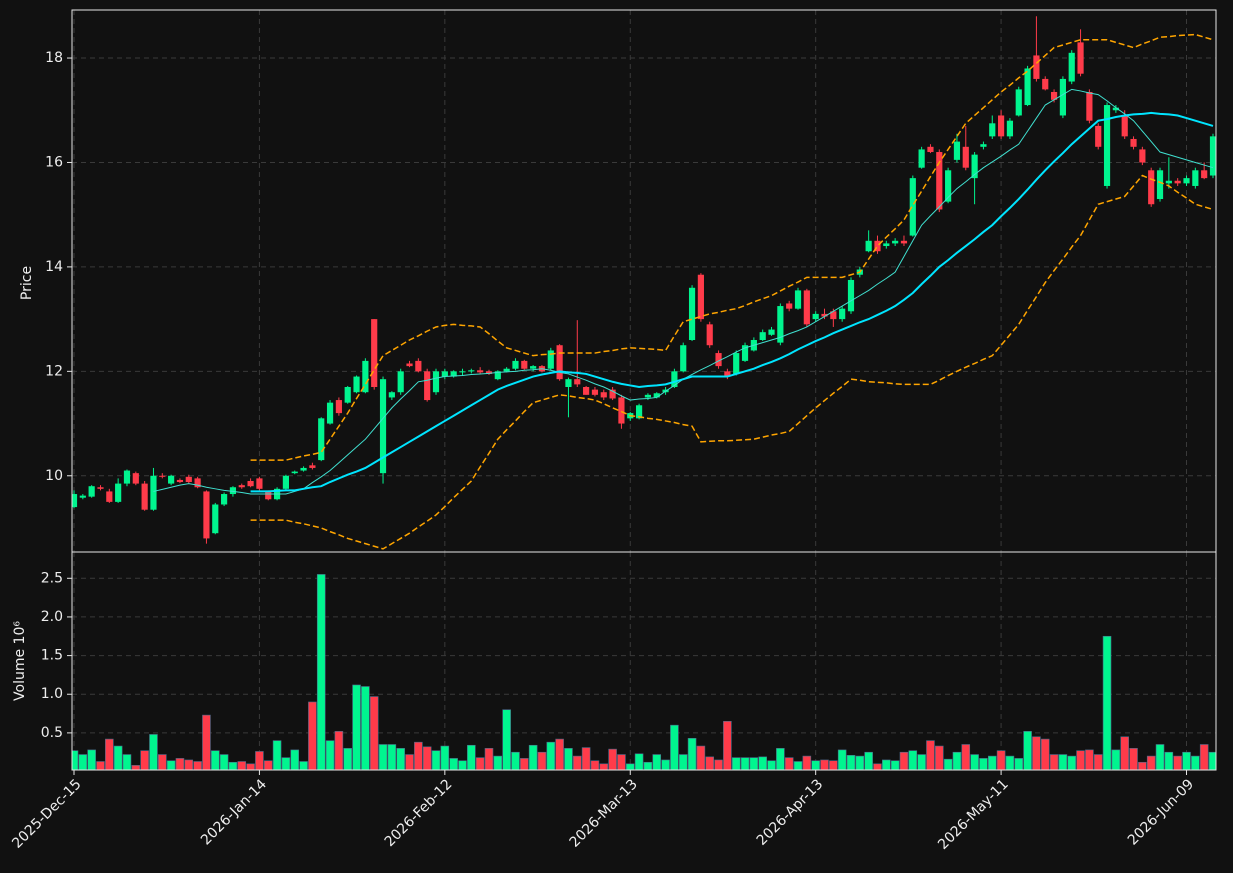 This screenshot has width=1233, height=873. I want to click on y-axis-label: Price, so click(27, 283).